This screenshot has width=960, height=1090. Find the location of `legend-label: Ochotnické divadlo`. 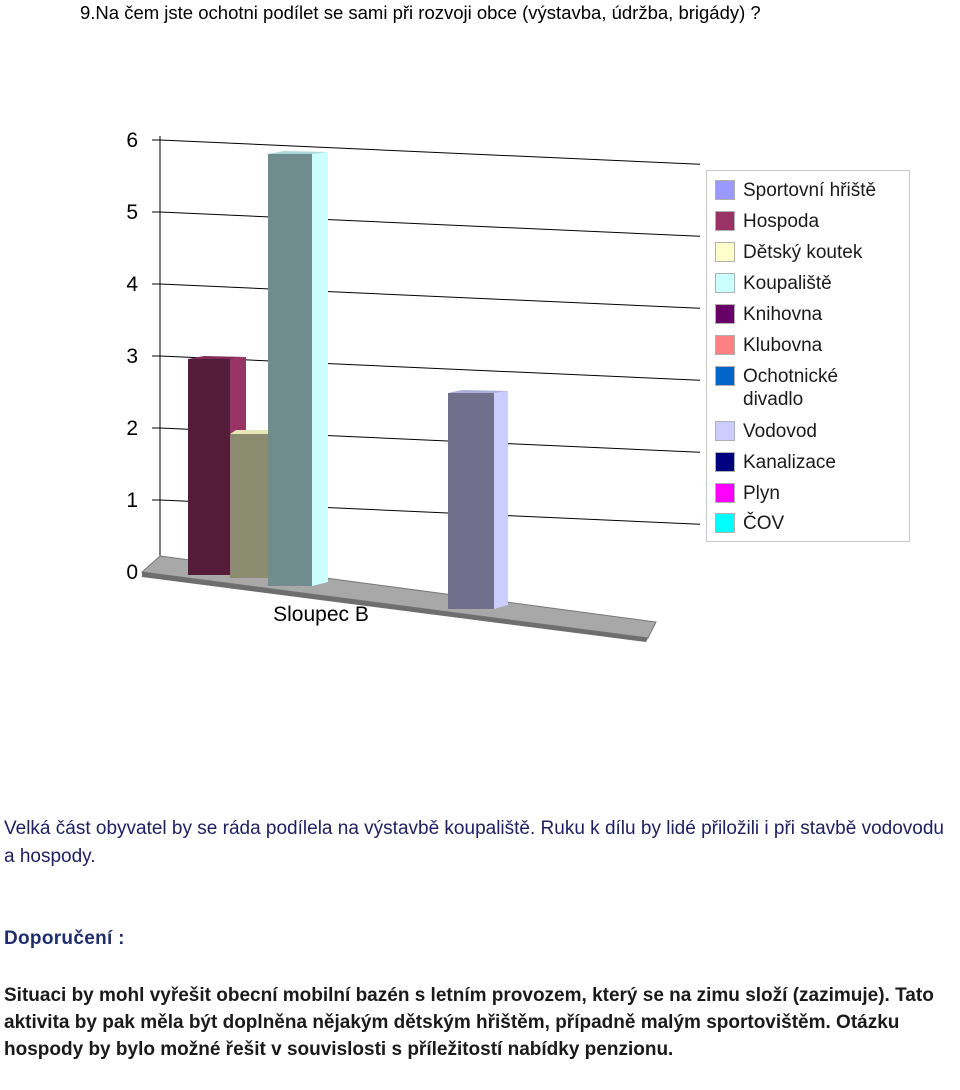

legend-label: Ochotnické divadlo is located at coordinates (791, 388).